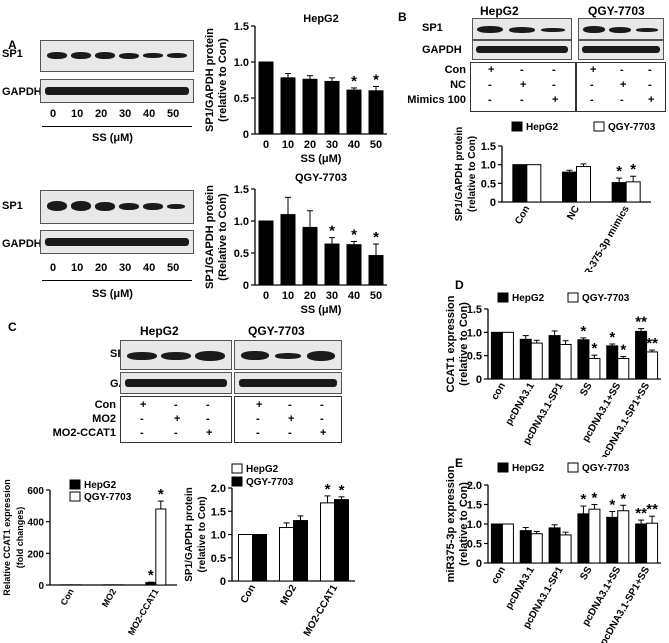 Image resolution: width=669 pixels, height=643 pixels. I want to click on panel-a-bottom-blot: SP1 GAPDH 0 10 20 30 40 50 SS (μM), so click(100, 250).